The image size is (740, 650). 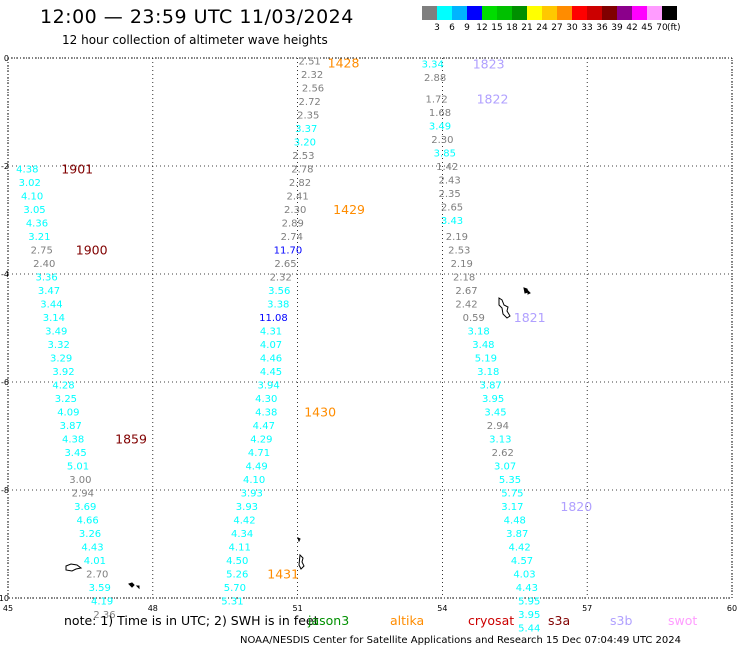 I want to click on swh-value-label: 2.51, so click(x=310, y=62).